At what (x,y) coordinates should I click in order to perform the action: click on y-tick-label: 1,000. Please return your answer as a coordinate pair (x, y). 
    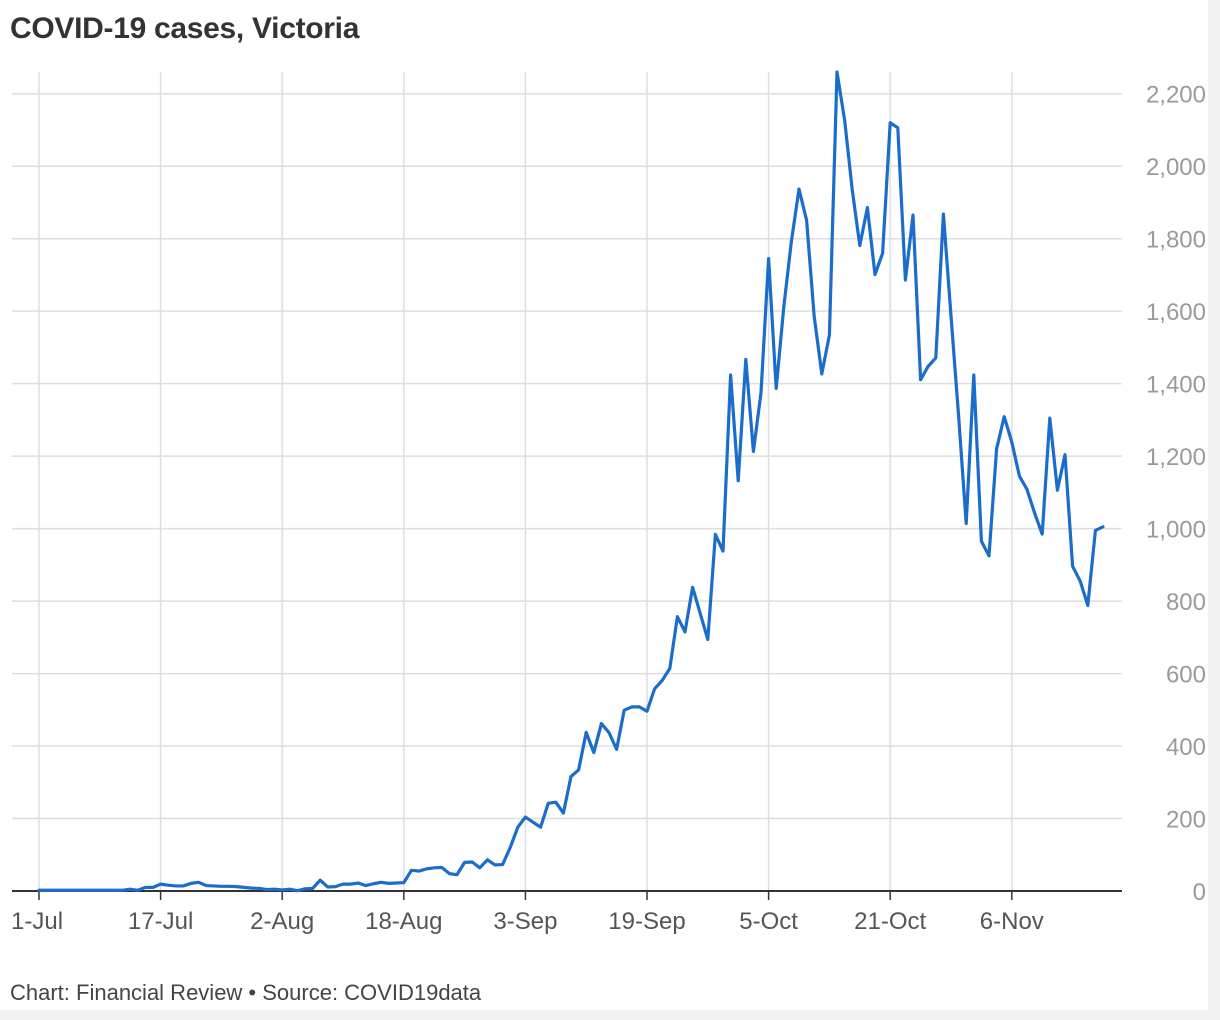
    Looking at the image, I should click on (1176, 530).